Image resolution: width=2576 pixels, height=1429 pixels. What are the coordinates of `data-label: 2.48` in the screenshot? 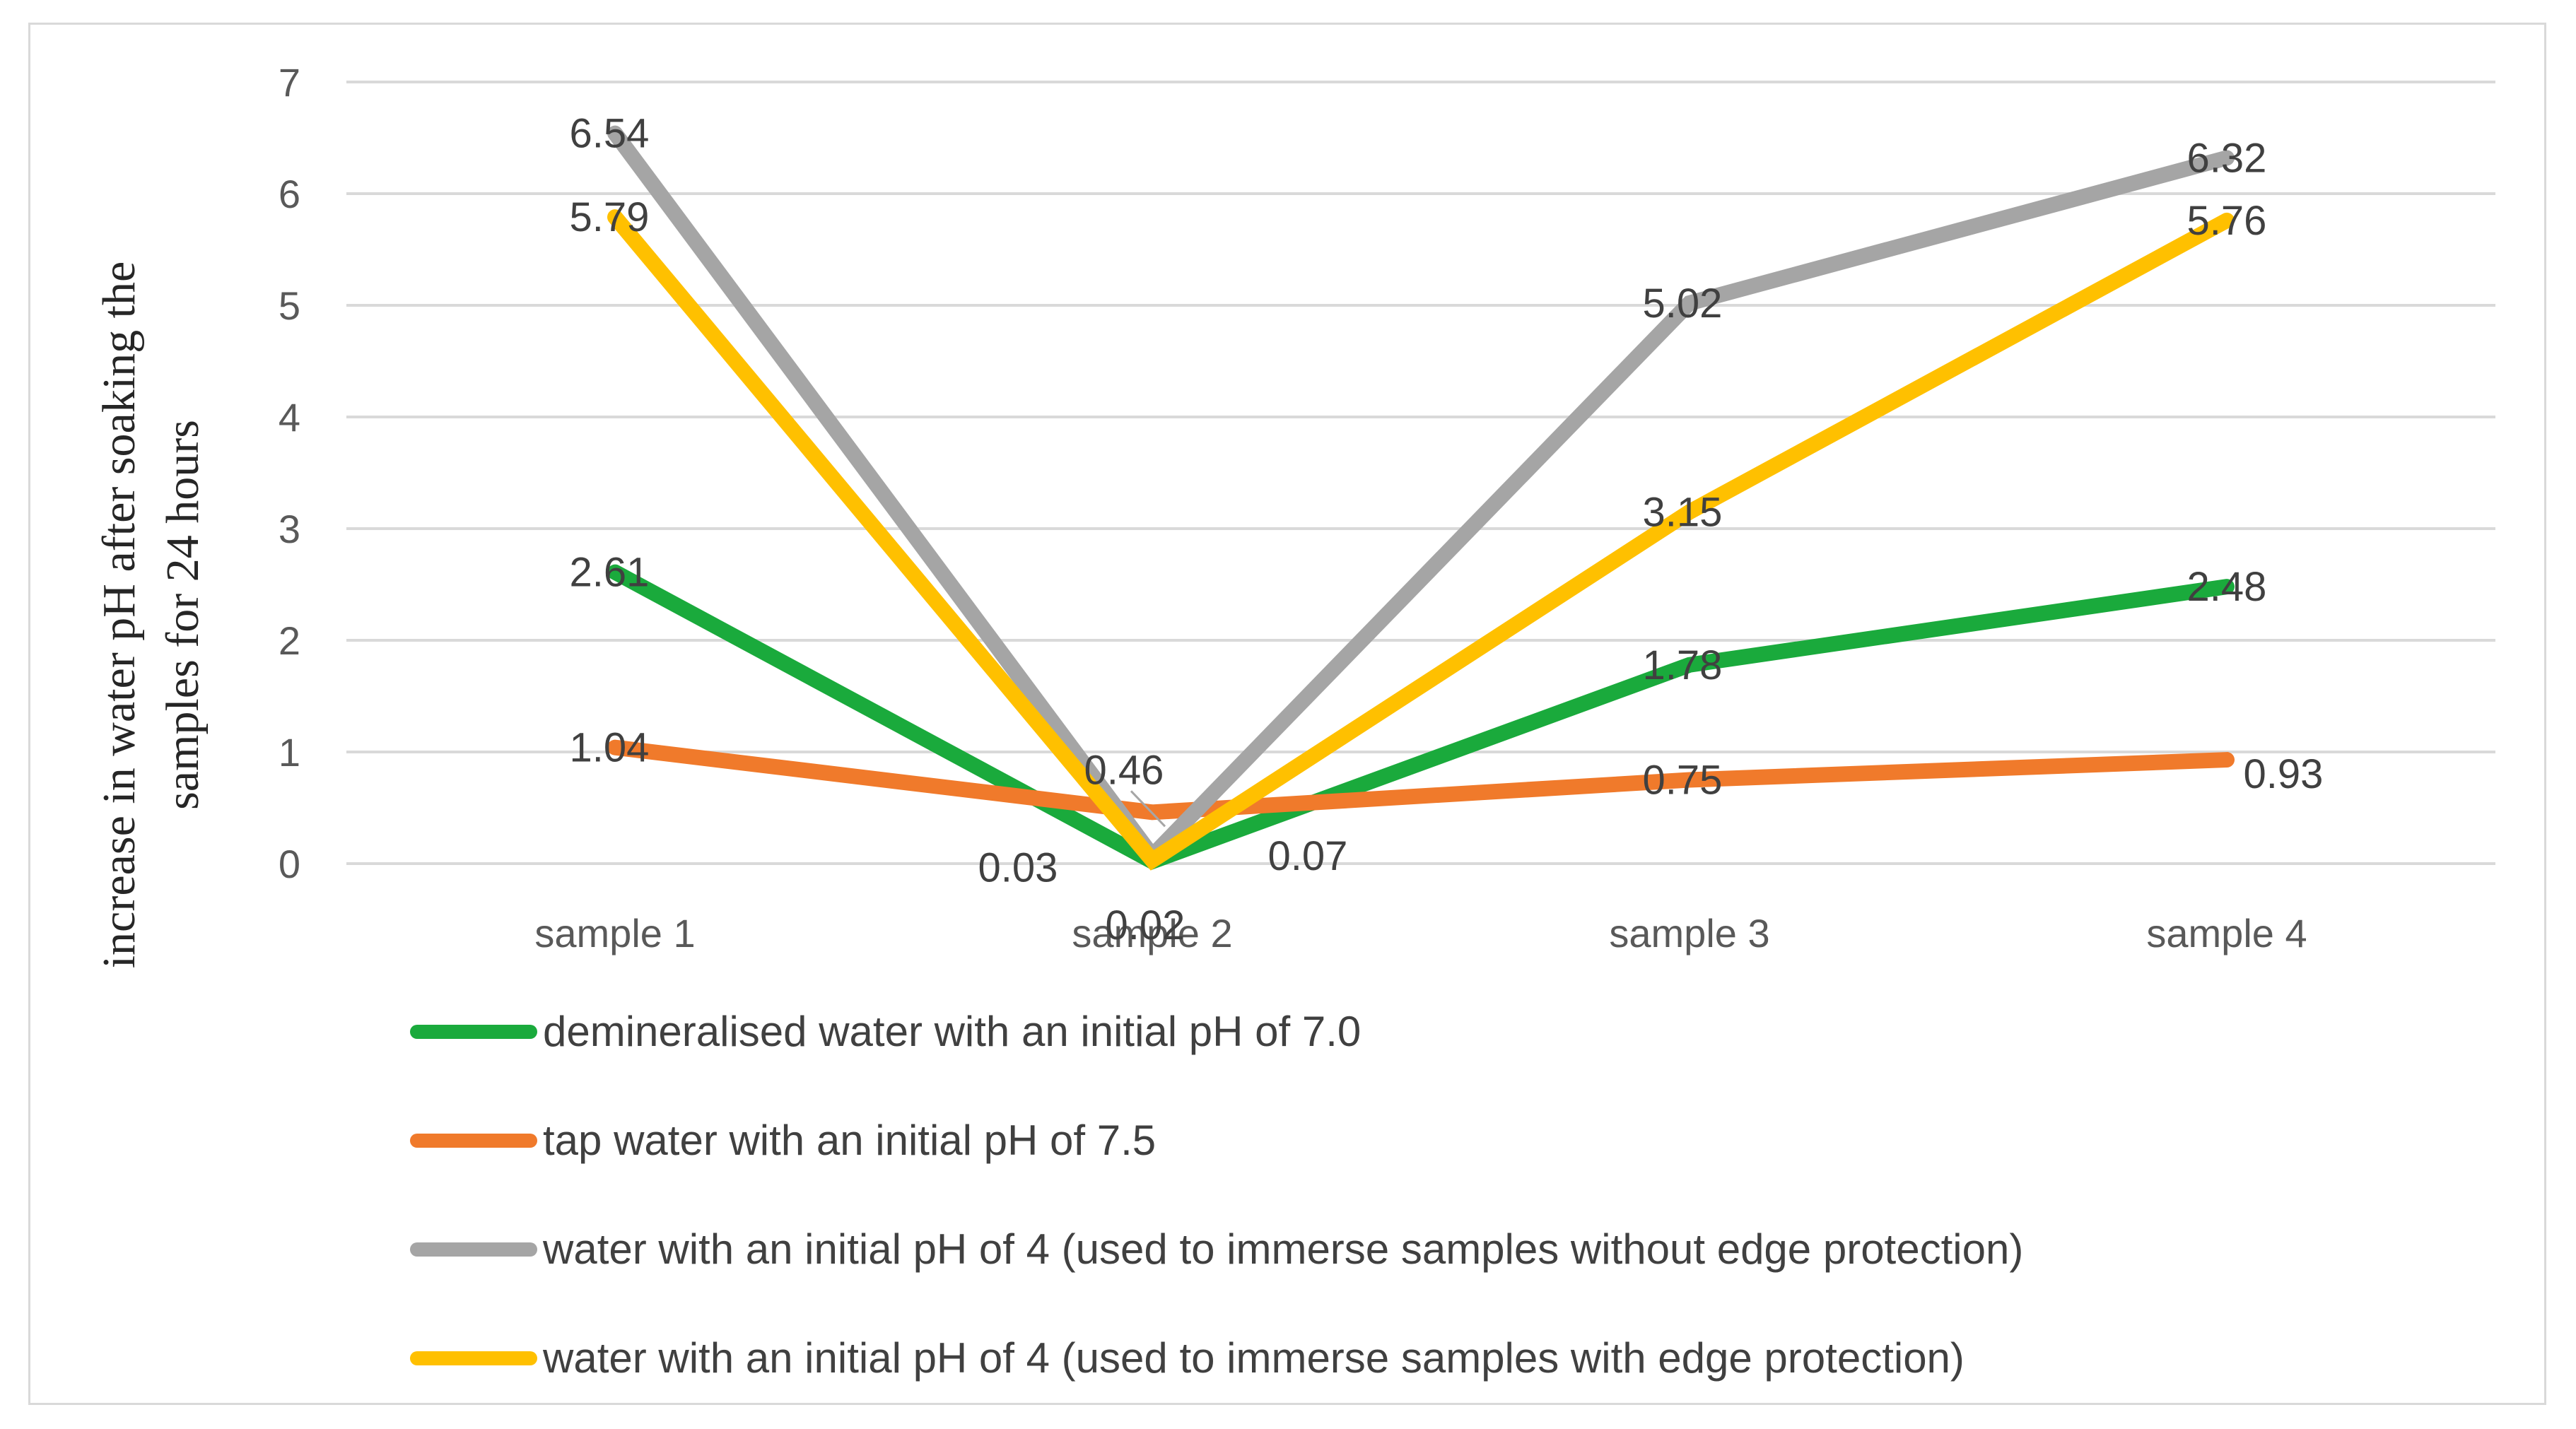 It's located at (2227, 587).